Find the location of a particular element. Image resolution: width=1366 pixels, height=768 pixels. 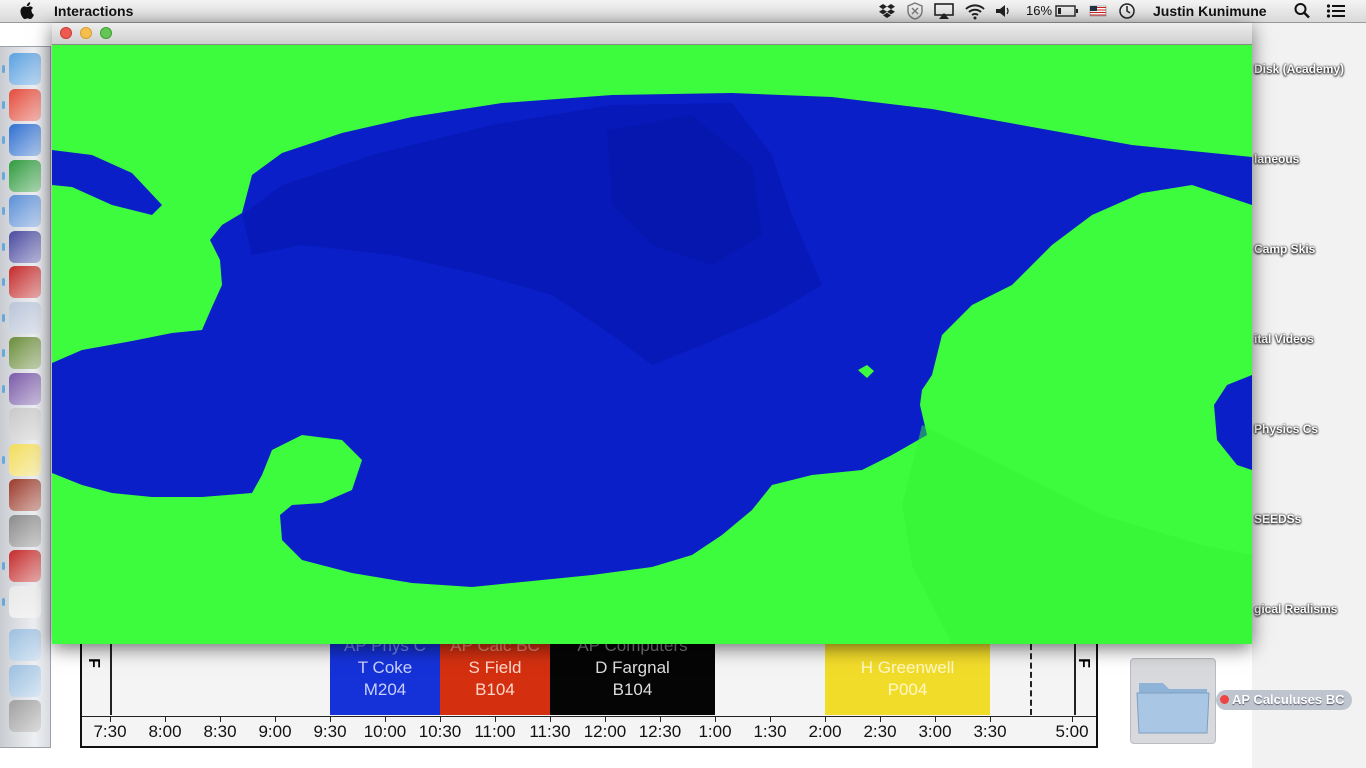

java-icon is located at coordinates (25, 601).